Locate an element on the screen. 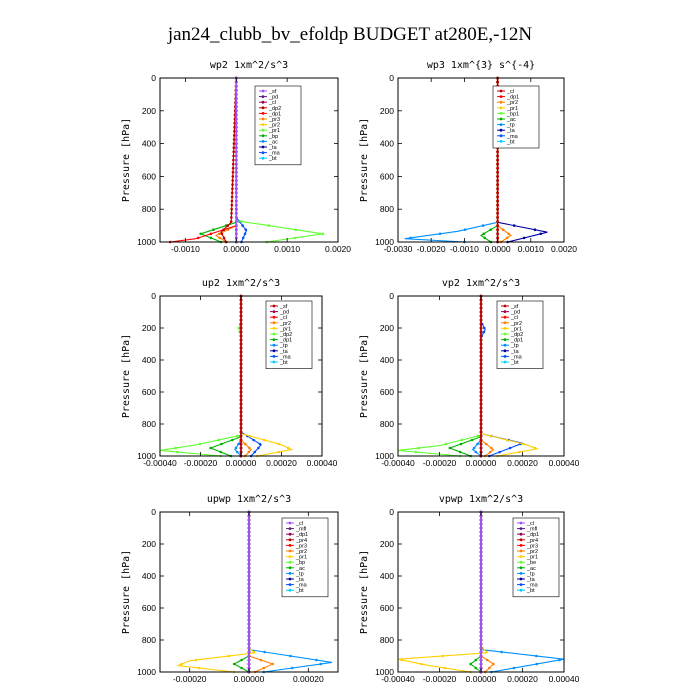  x-tick-label: 0.0000 is located at coordinates (498, 249).